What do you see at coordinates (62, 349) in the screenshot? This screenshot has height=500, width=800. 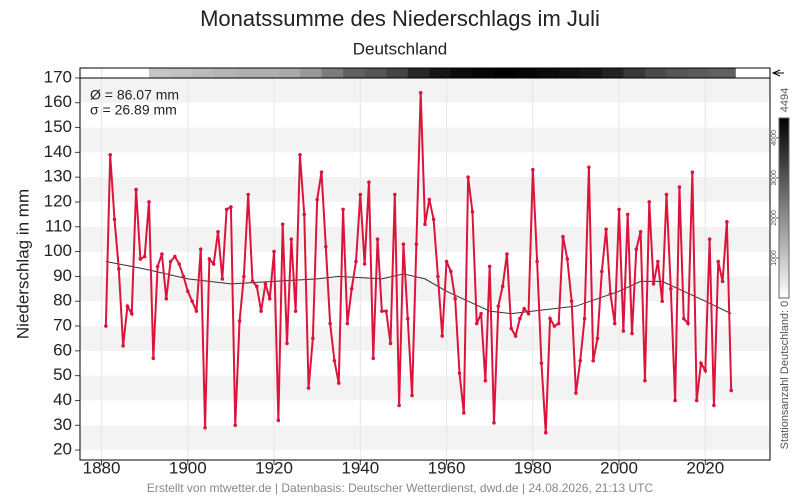 I see `y-tick-label: 60` at bounding box center [62, 349].